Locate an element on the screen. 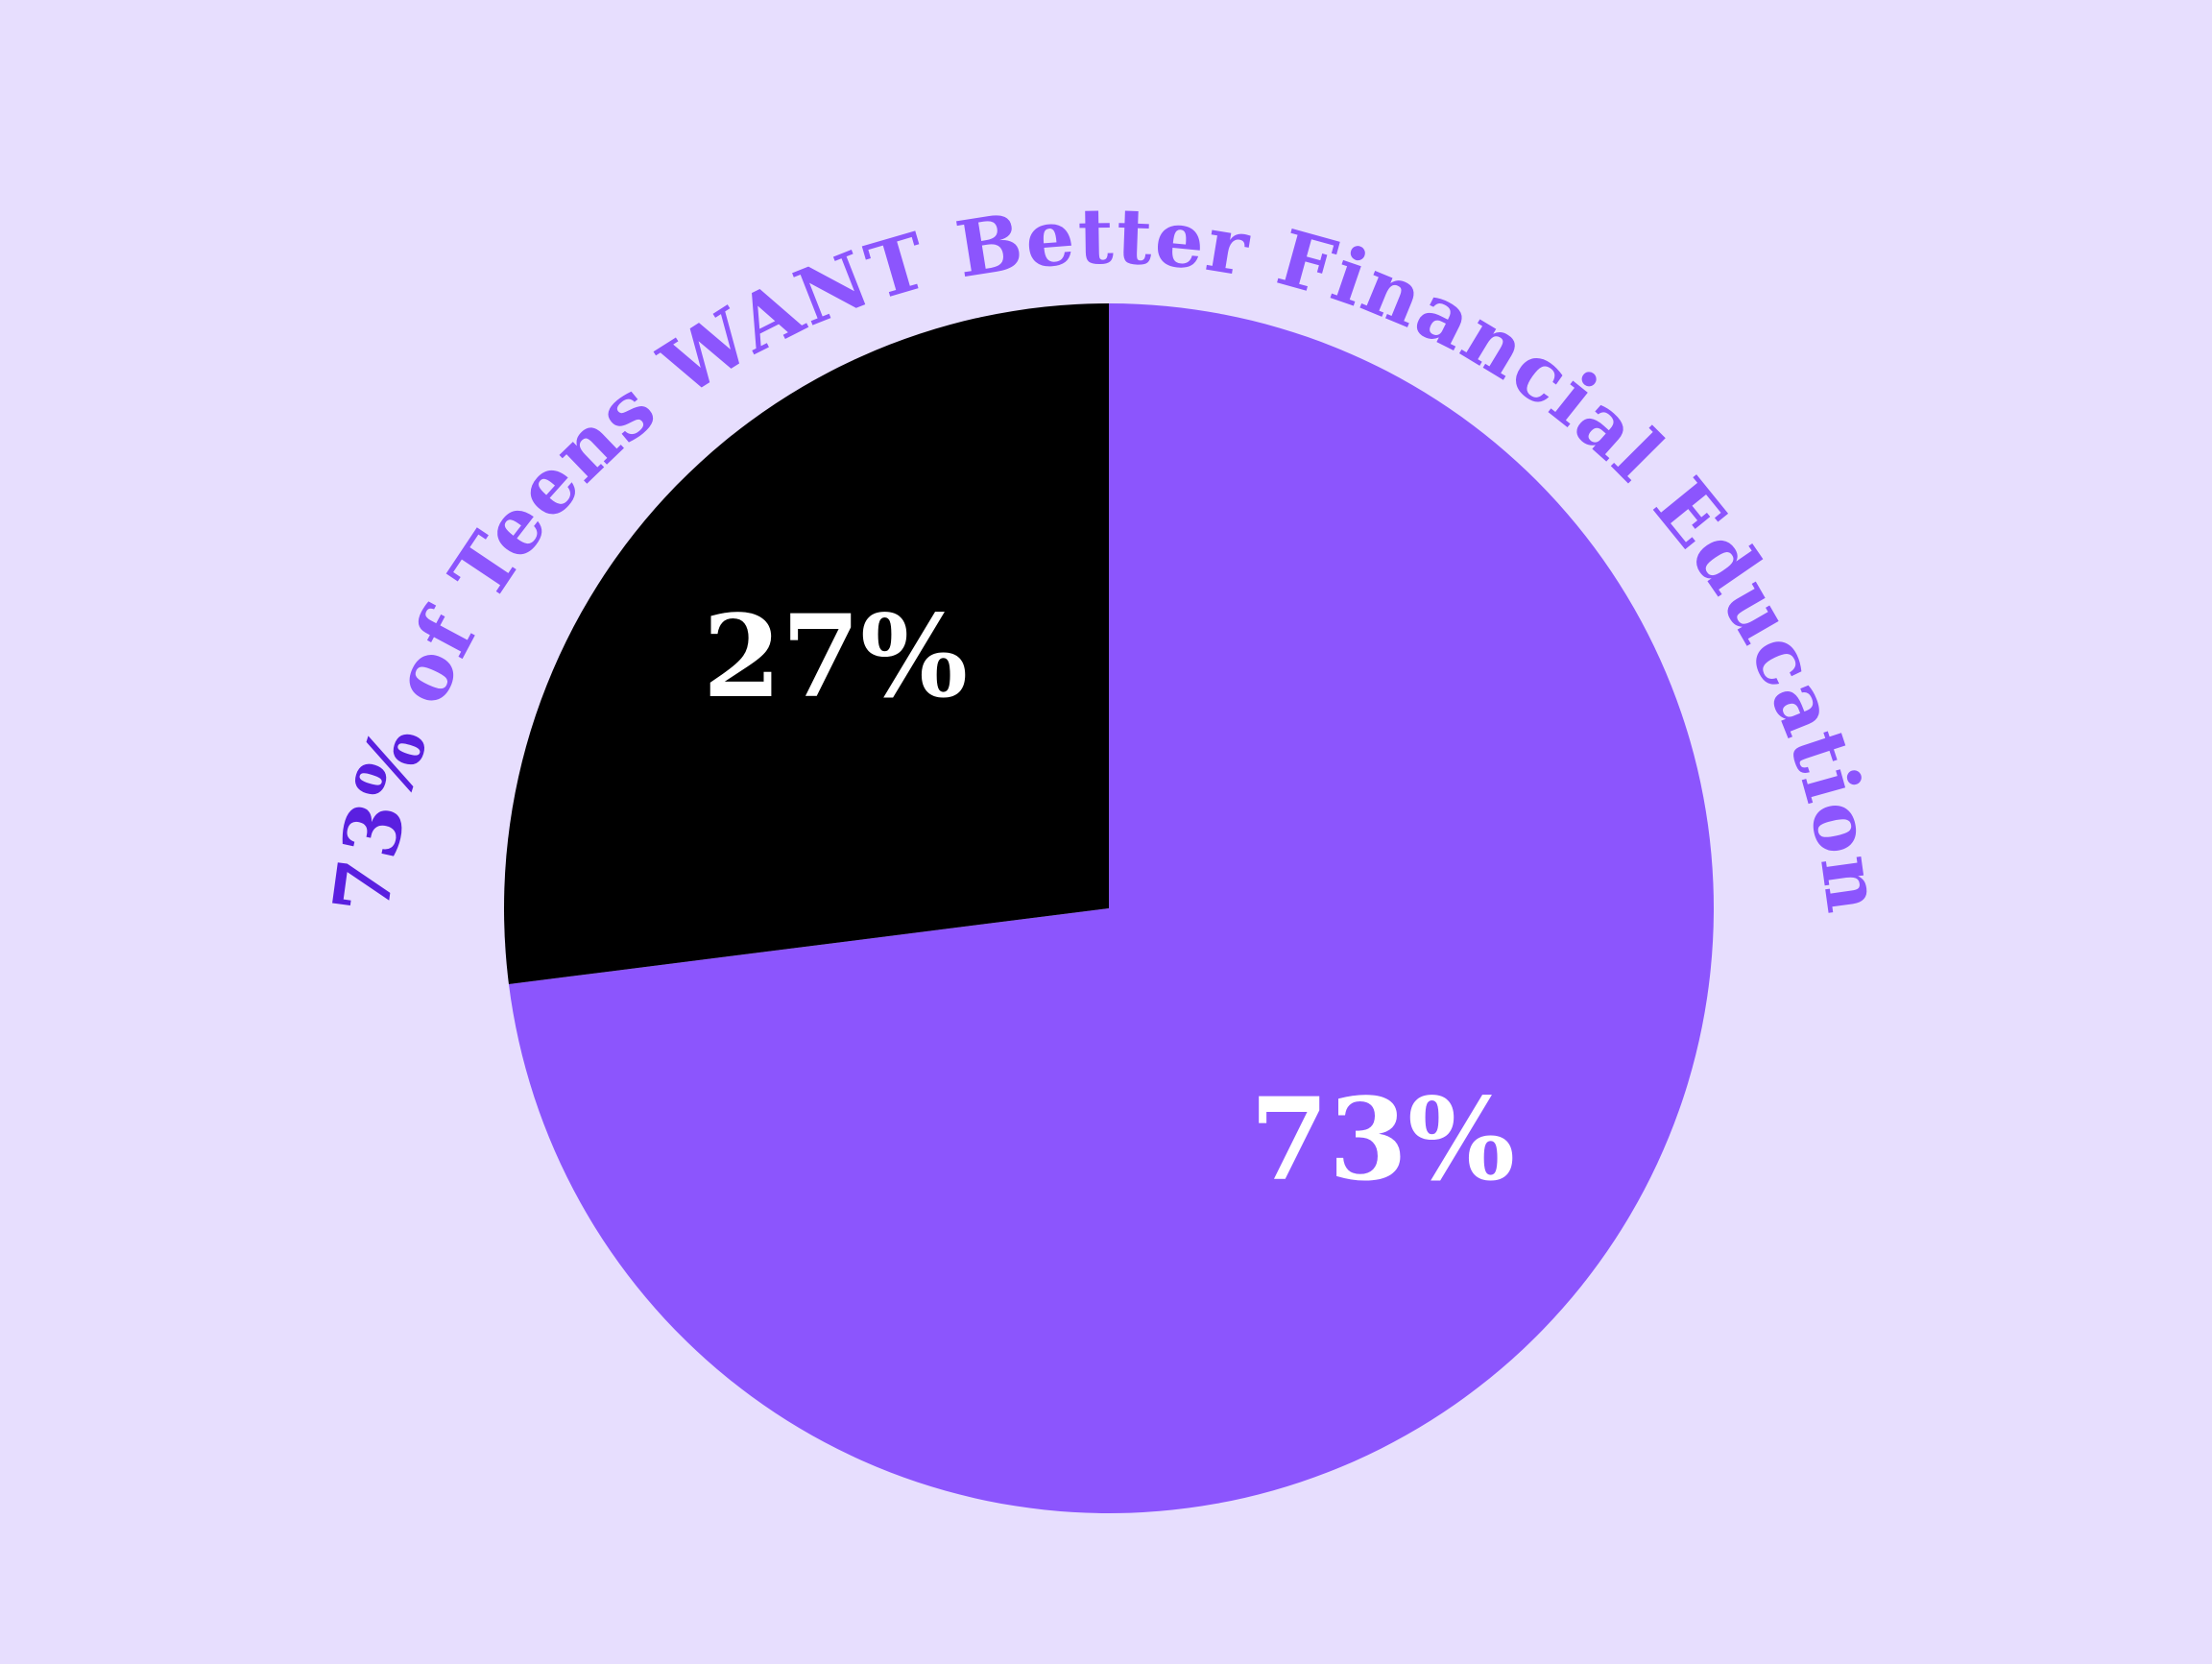  slice-label-27: 27% is located at coordinates (835, 657).